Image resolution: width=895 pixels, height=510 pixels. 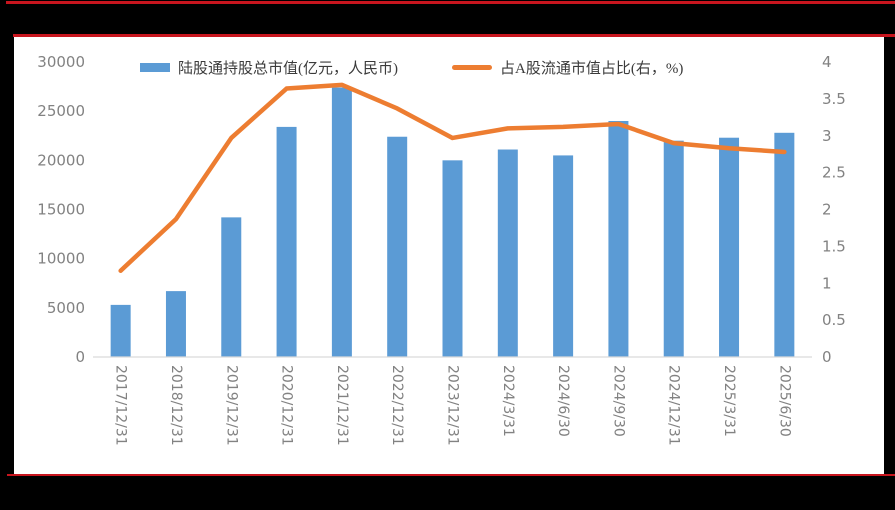 What do you see at coordinates (120, 330) in the screenshot?
I see `bar-2017/12/31` at bounding box center [120, 330].